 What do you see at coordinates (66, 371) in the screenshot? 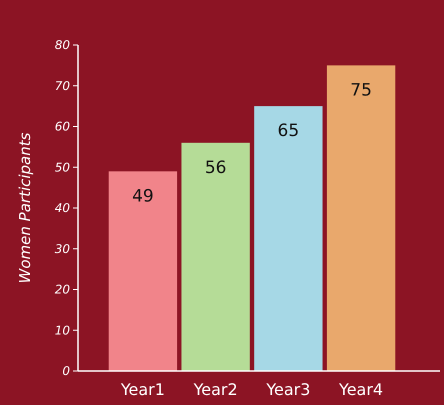
I see `y-tick-label: 0` at bounding box center [66, 371].